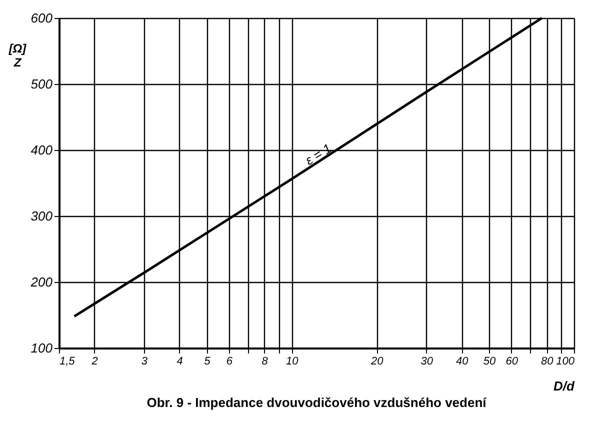 This screenshot has height=436, width=605. I want to click on y-axis-title: [Ω] Z, so click(18, 56).